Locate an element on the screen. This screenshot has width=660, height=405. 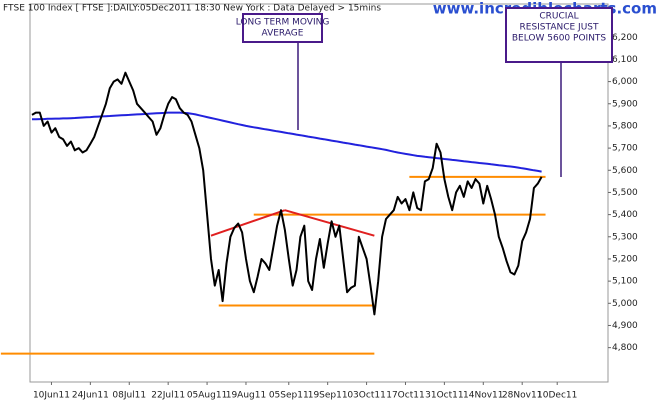
y-tick-label: 4,800 is located at coordinates (625, 348).